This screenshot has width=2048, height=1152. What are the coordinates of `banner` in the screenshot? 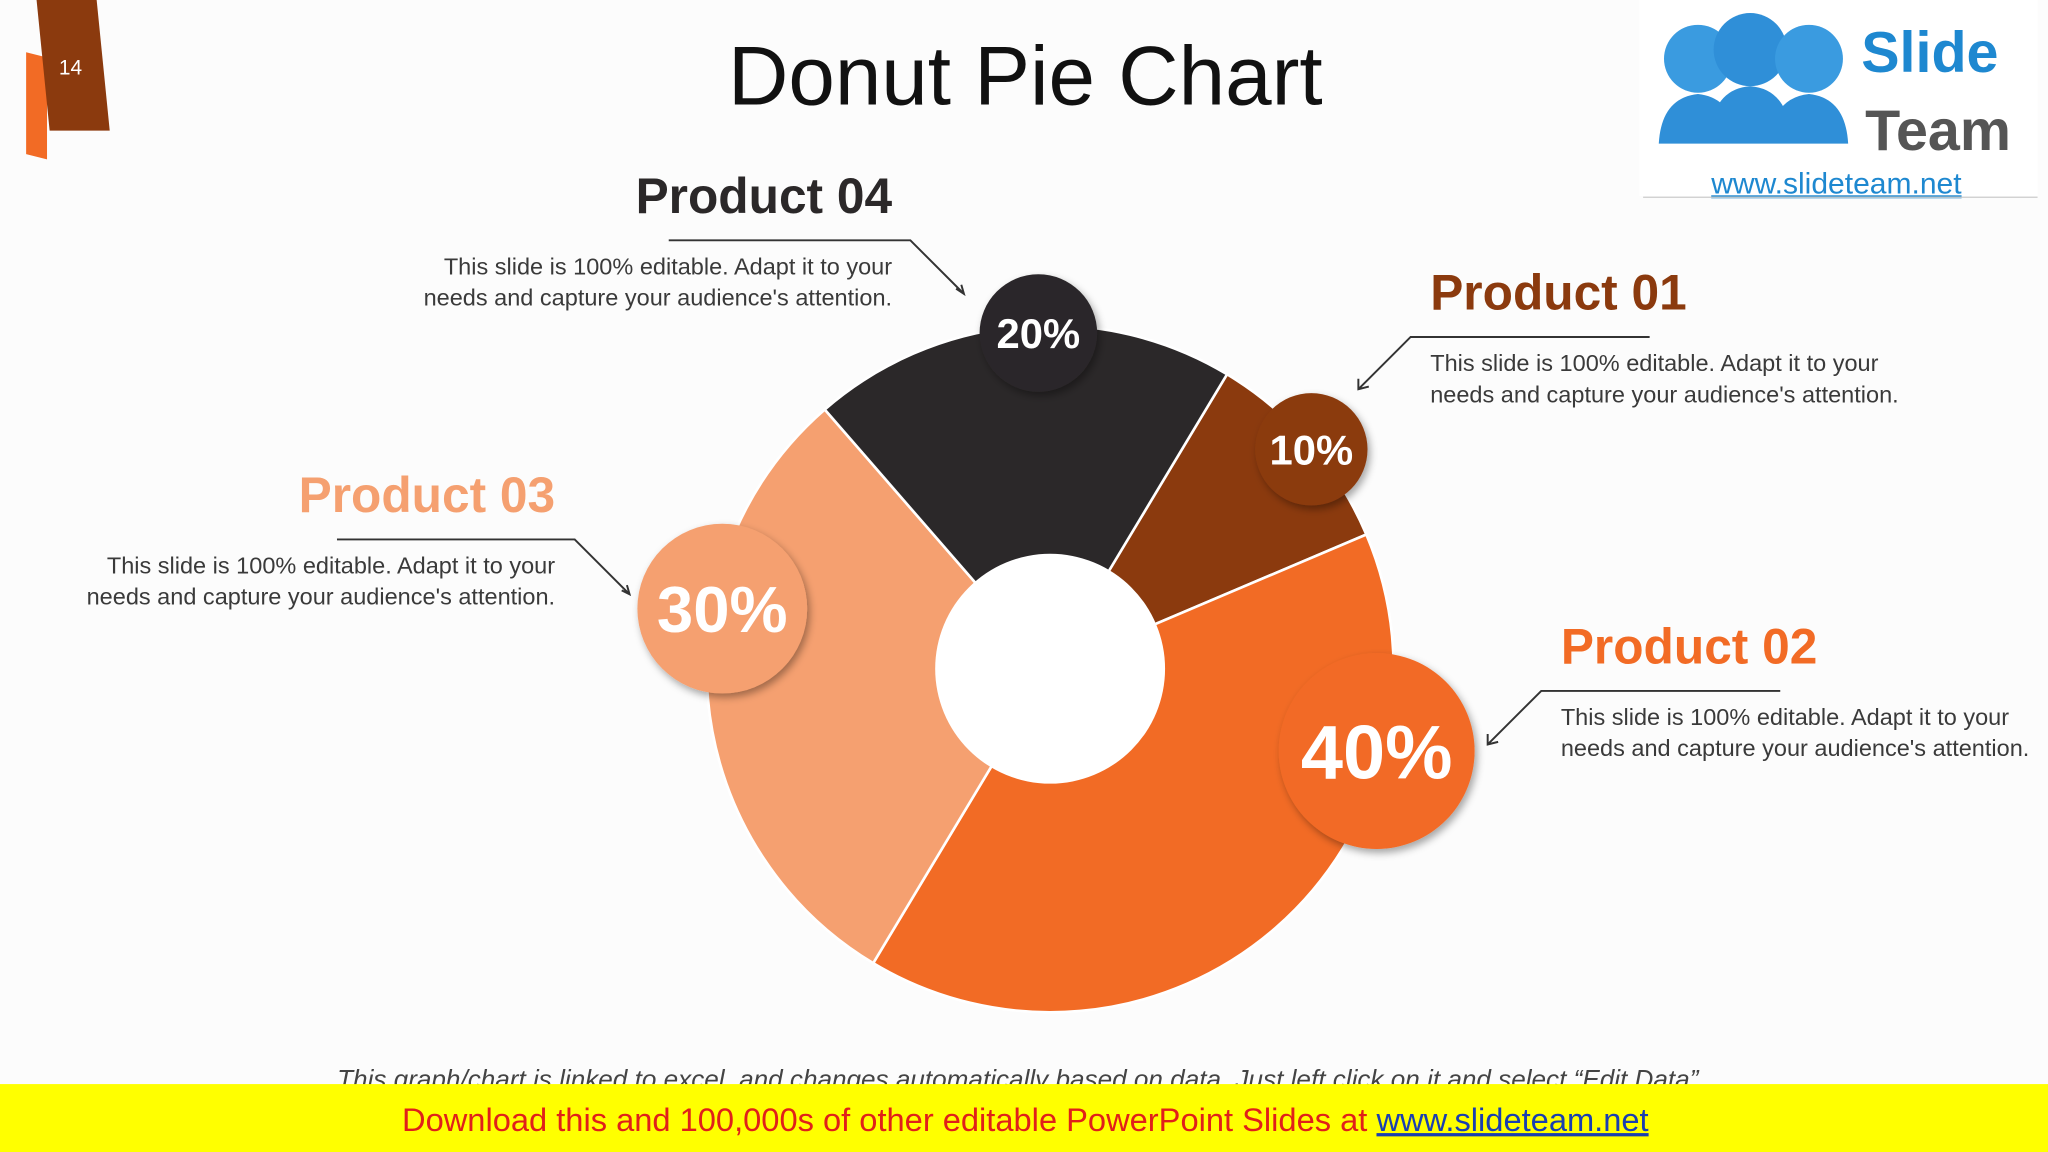 It's located at (1024, 1118).